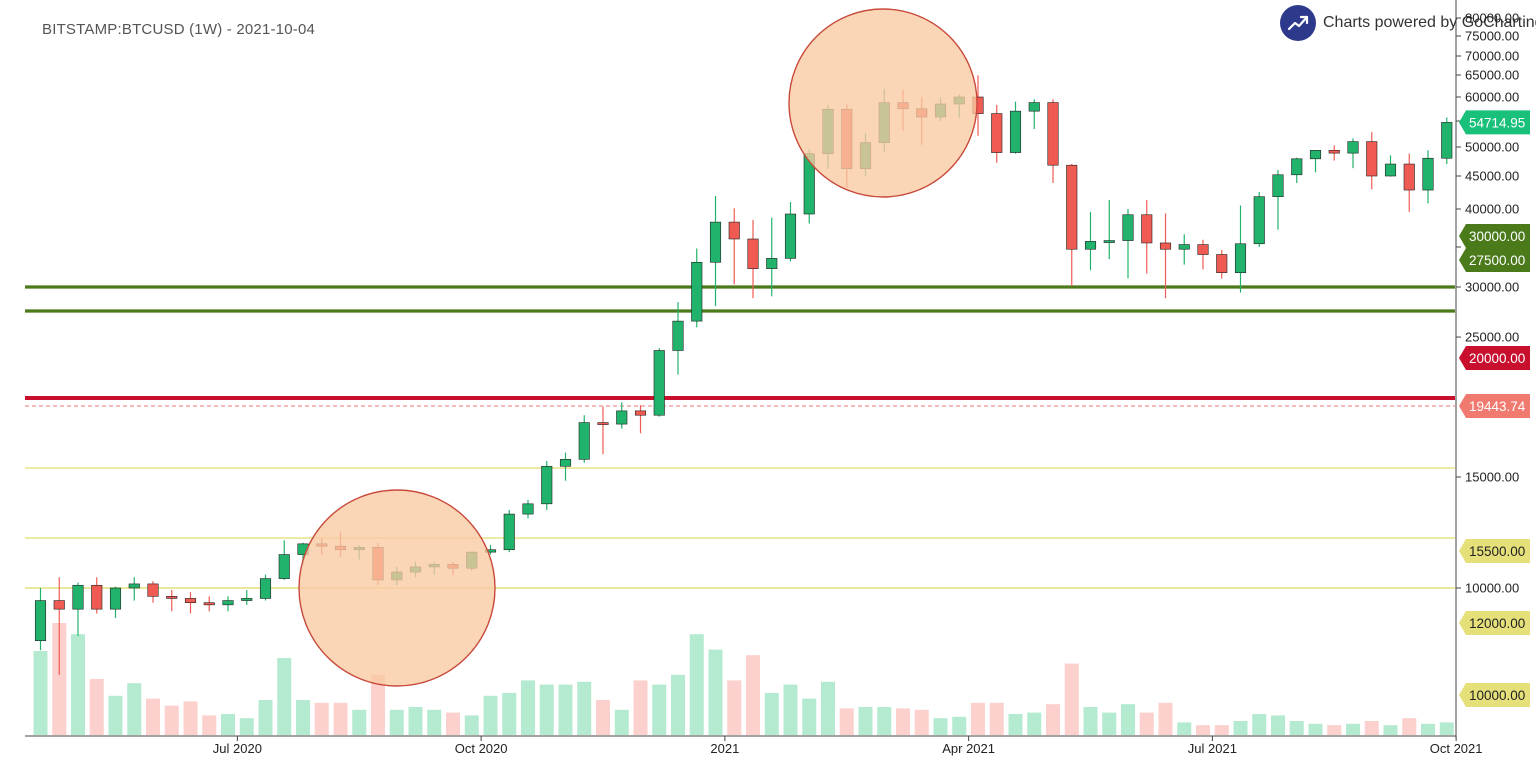 Image resolution: width=1536 pixels, height=775 pixels. I want to click on price-badge-12000-00: 12000.00, so click(1494, 623).